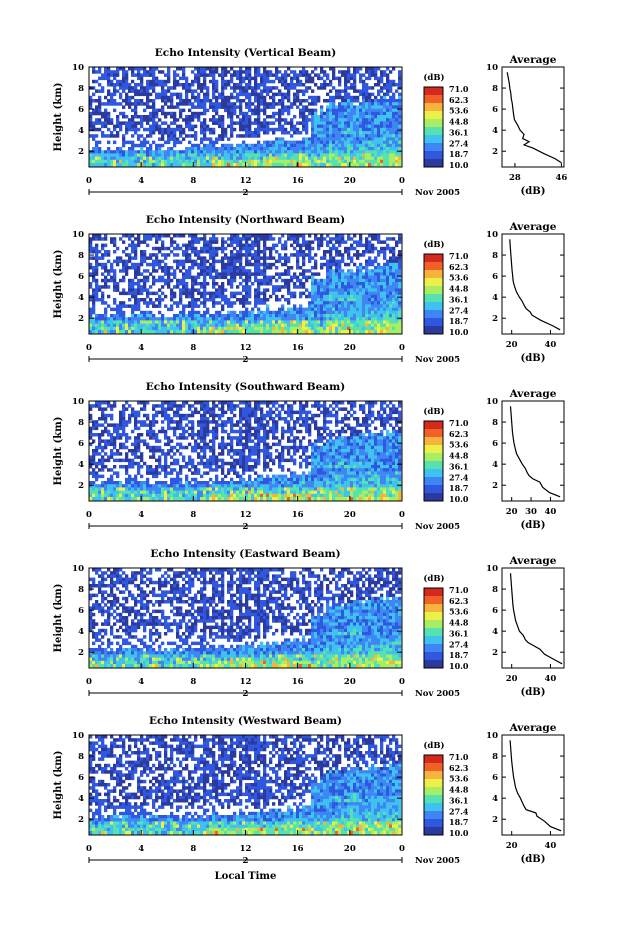  I want to click on colorbar-title: (dB), so click(433, 244).